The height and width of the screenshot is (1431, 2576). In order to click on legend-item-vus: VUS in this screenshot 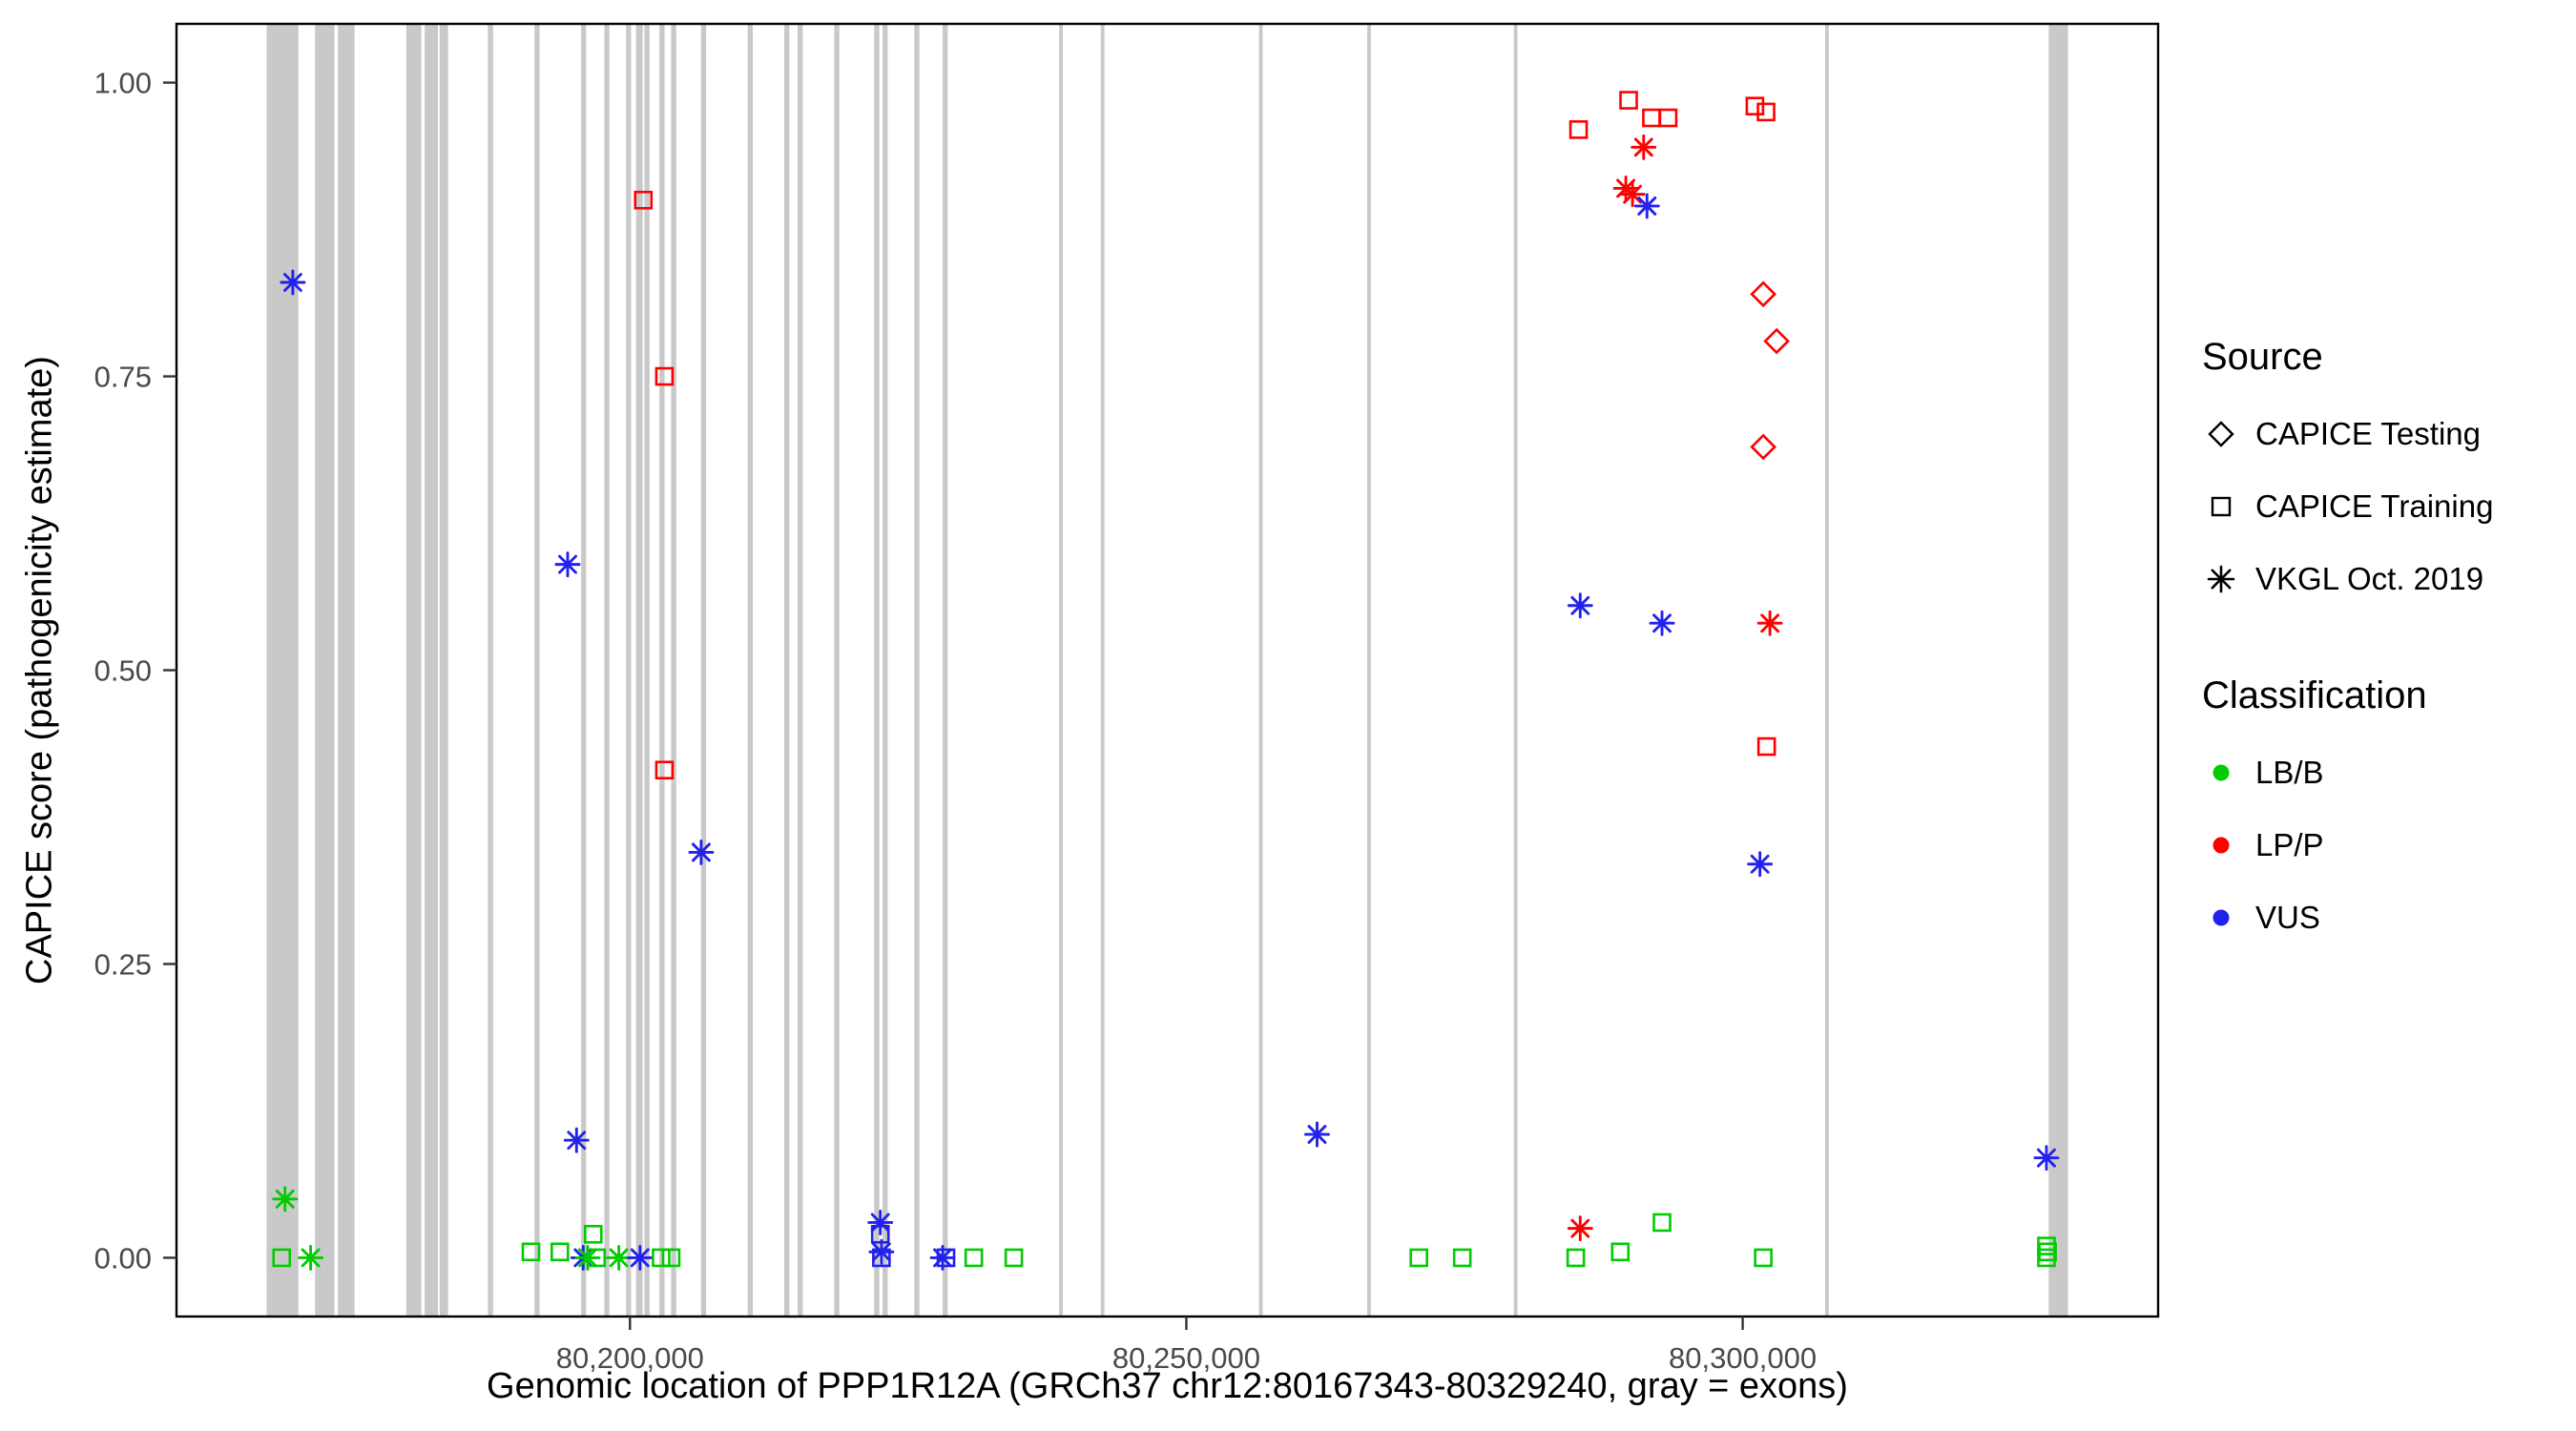, I will do `click(2347, 917)`.